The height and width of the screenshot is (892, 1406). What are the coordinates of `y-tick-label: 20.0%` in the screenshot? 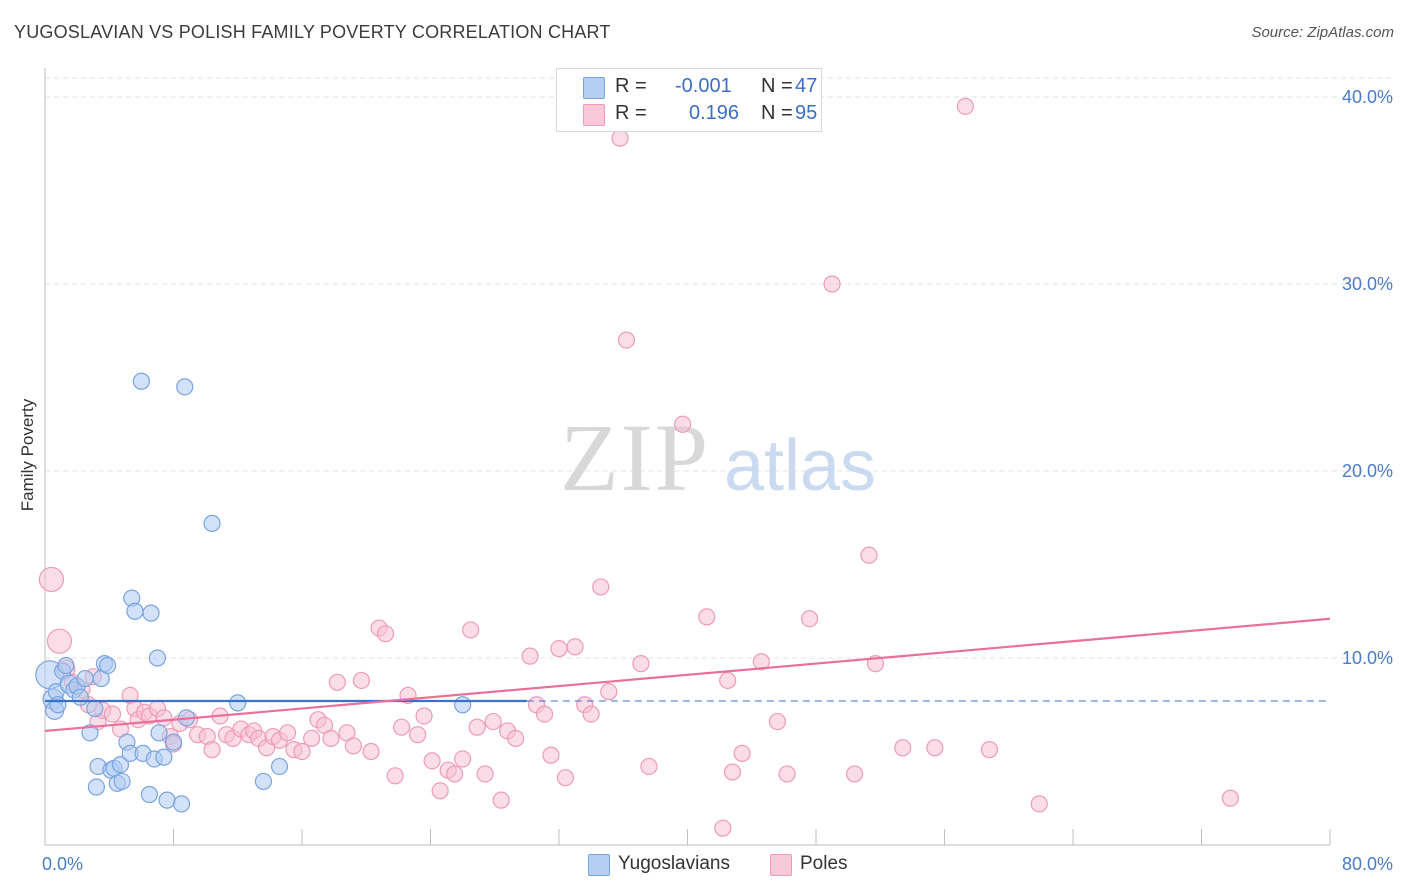 It's located at (1367, 471).